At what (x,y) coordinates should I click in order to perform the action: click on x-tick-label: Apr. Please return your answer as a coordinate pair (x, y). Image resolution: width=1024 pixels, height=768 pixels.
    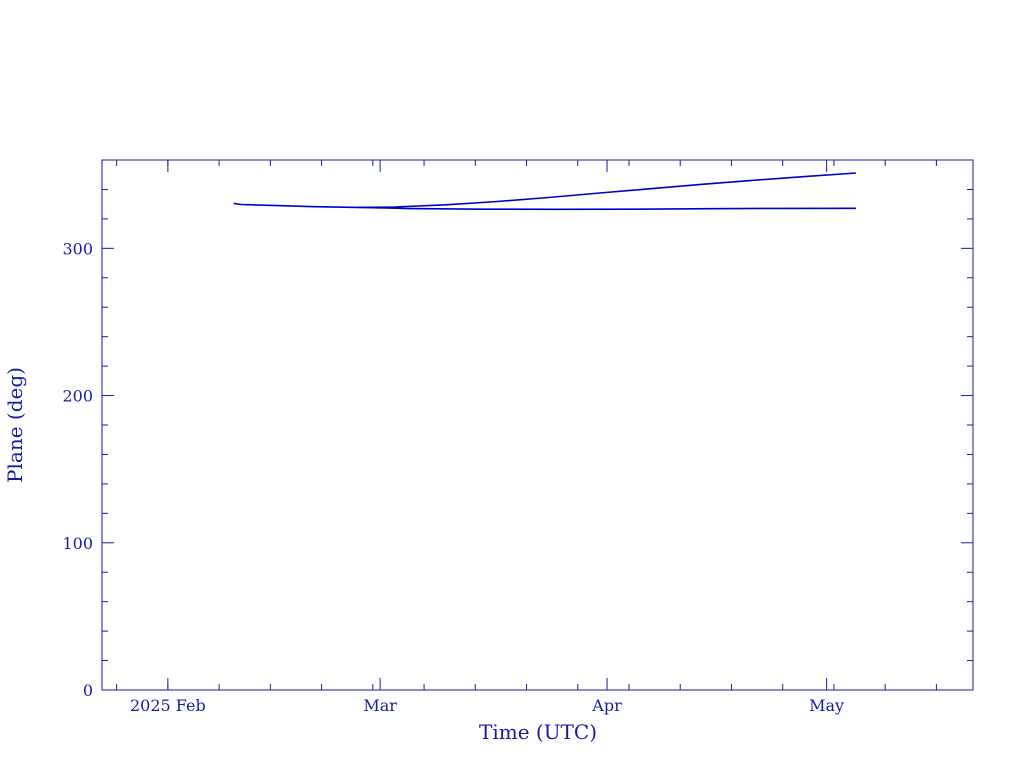
    Looking at the image, I should click on (606, 705).